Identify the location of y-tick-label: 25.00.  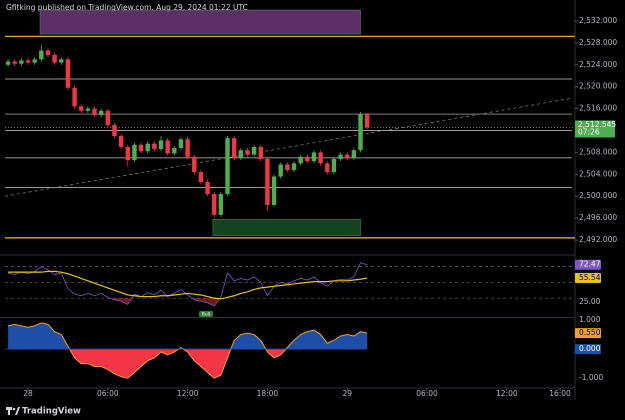
(590, 301).